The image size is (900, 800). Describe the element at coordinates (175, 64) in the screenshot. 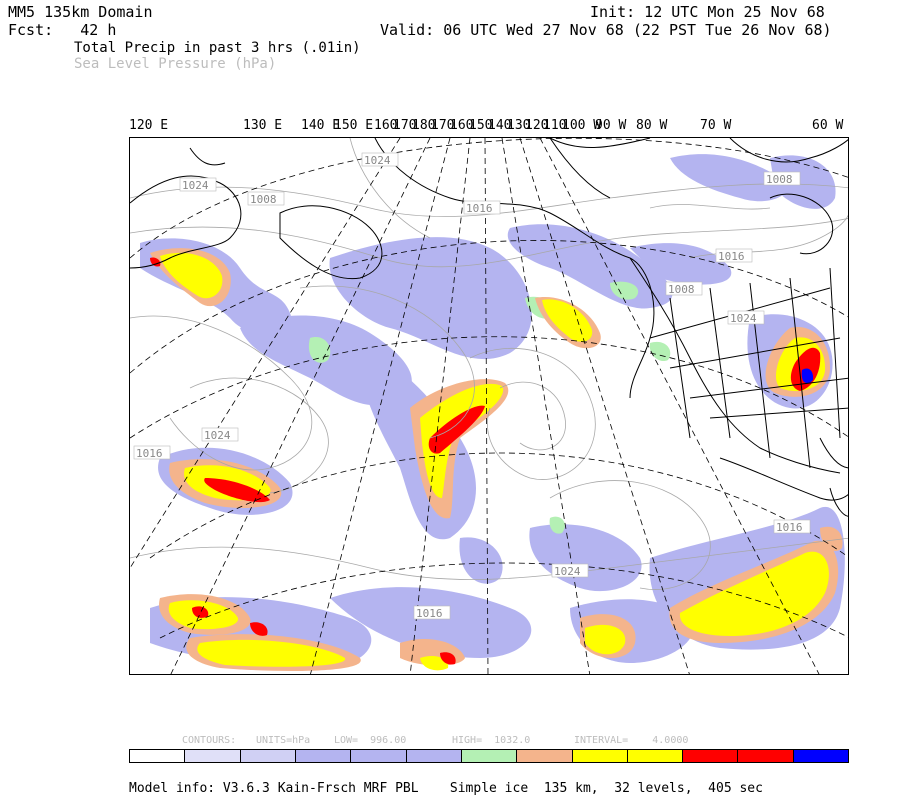

I see `field-slp: Sea Level Pressure (hPa)` at that location.